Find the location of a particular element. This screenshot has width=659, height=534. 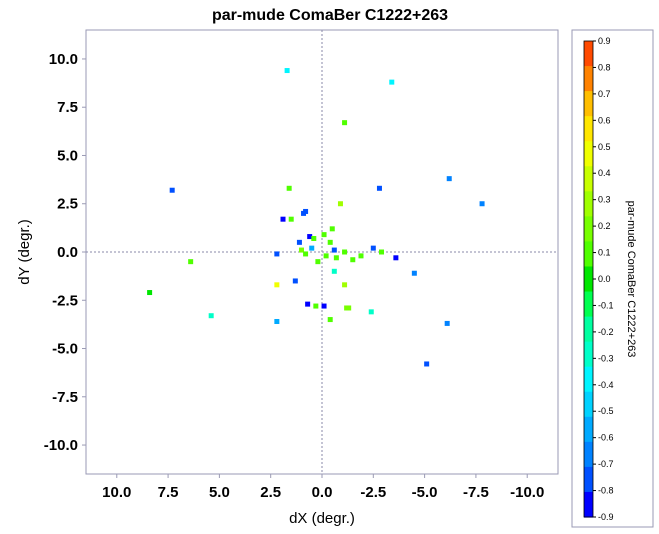

colorbar-tick-label: 0.6 is located at coordinates (604, 120).